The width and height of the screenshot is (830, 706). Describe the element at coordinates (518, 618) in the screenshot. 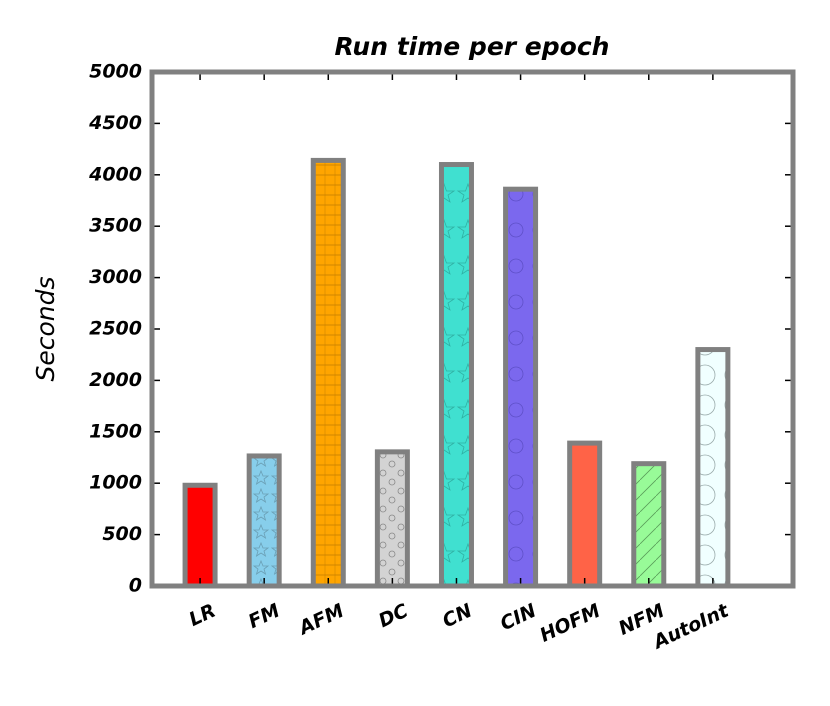

I see `x-tick-label: CIN` at that location.